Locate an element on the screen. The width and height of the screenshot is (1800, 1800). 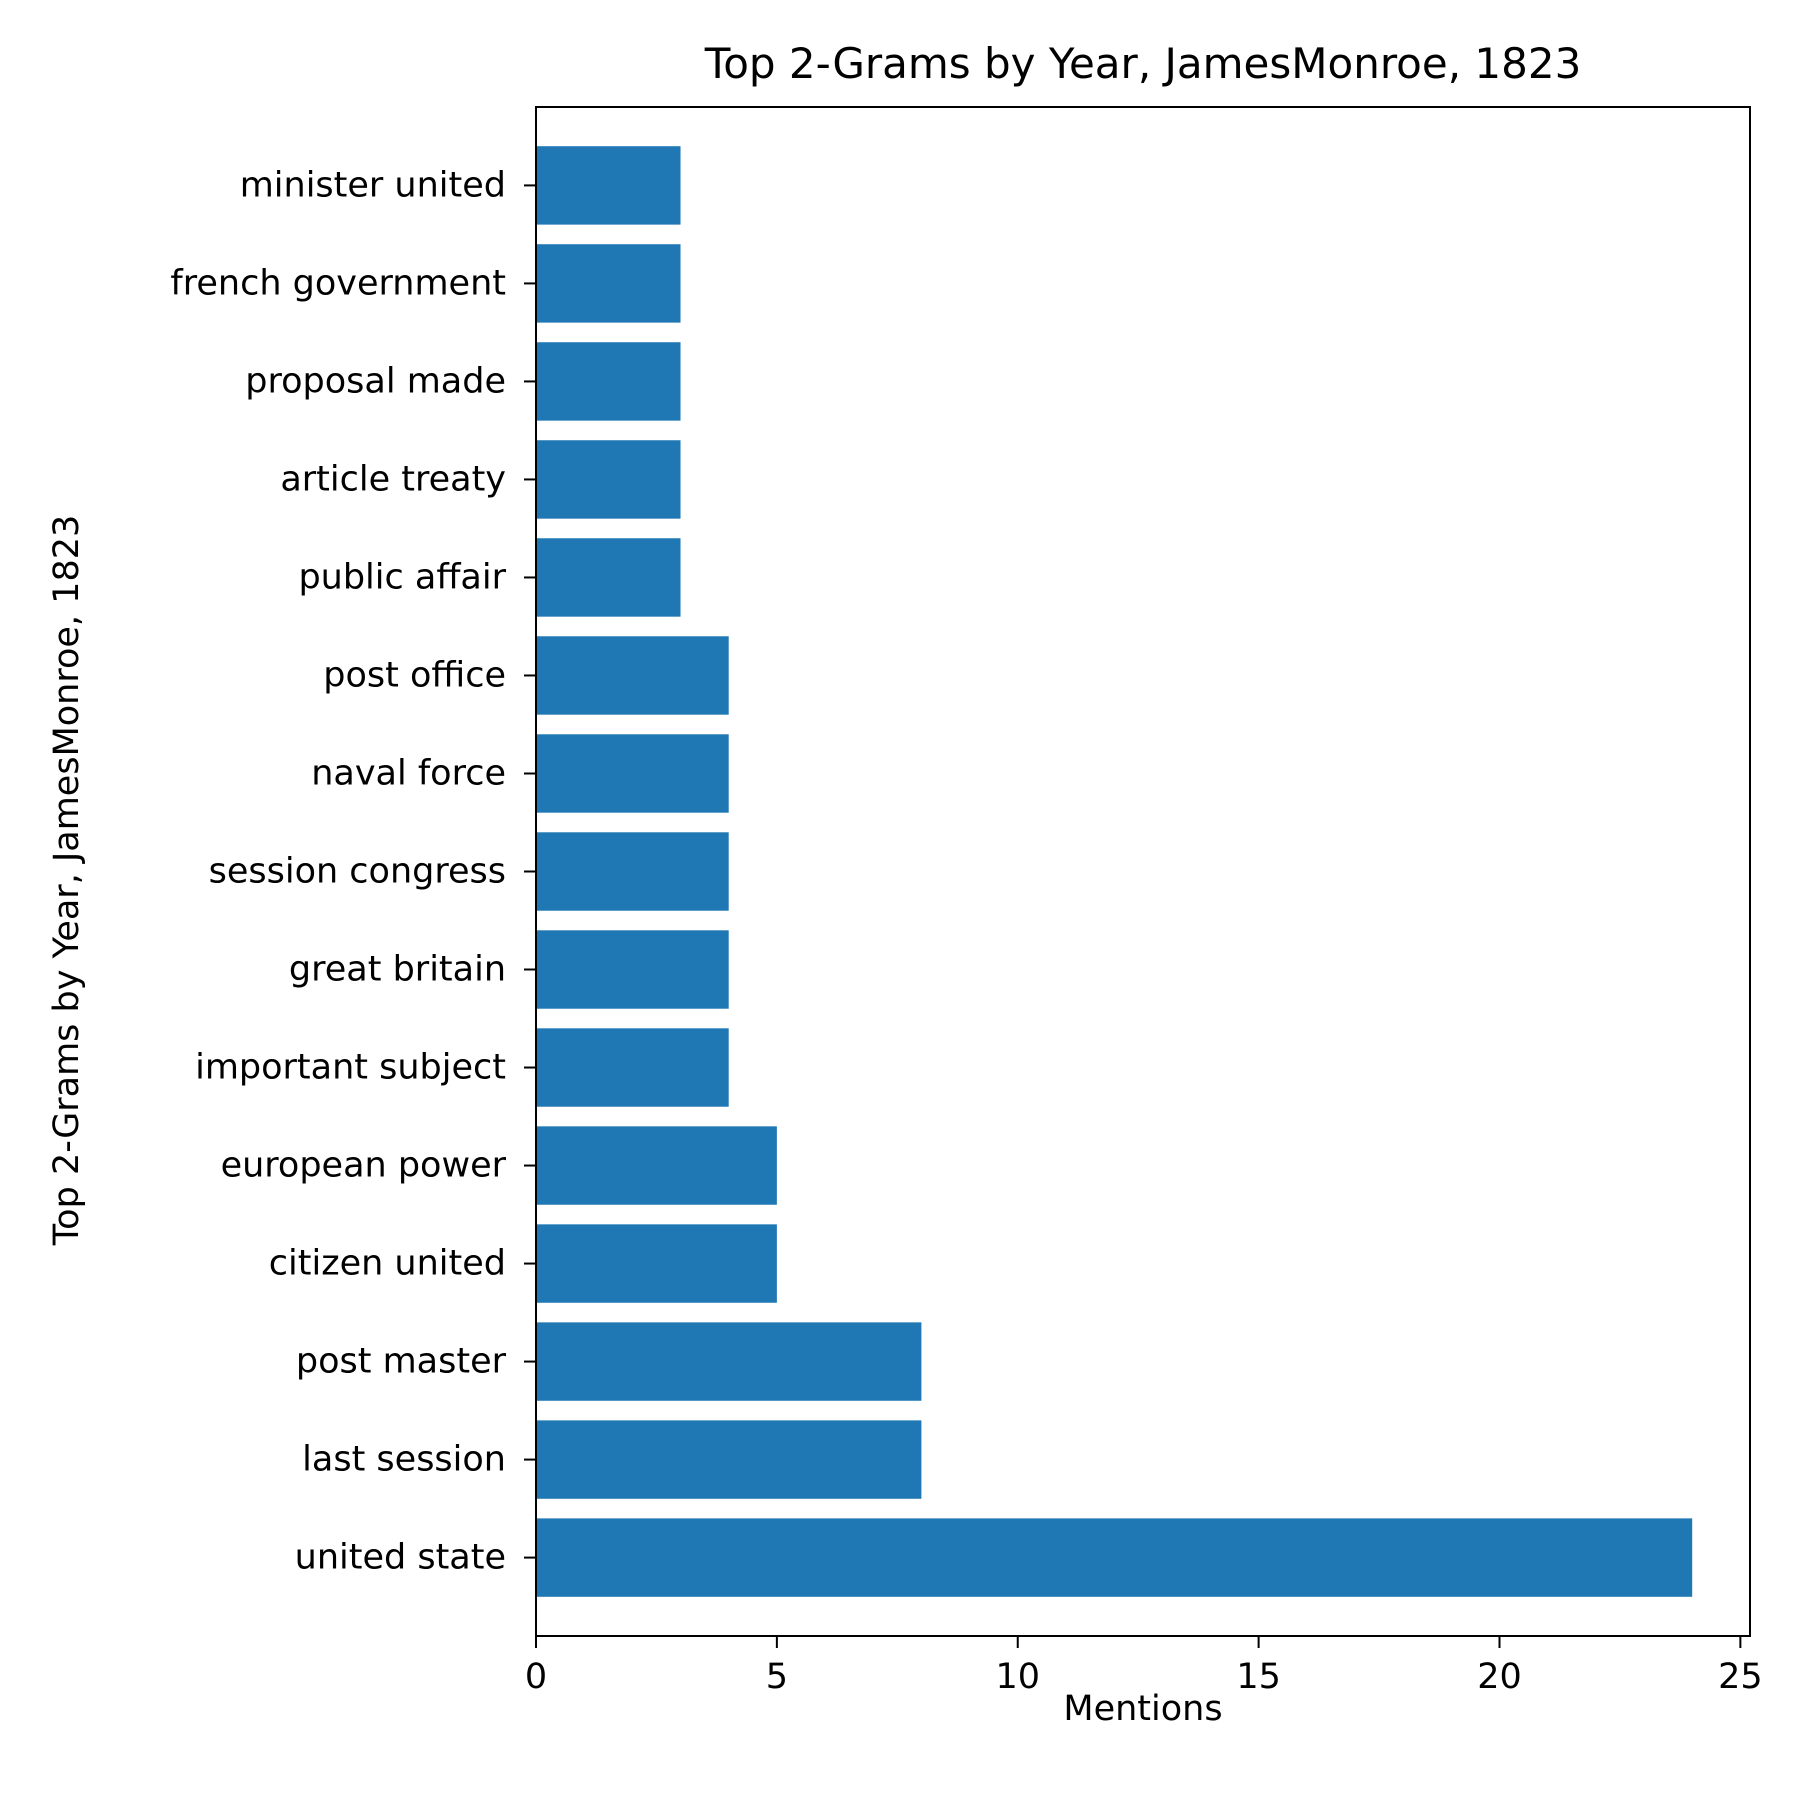
x-axis-label: Mentions is located at coordinates (1142, 1709).